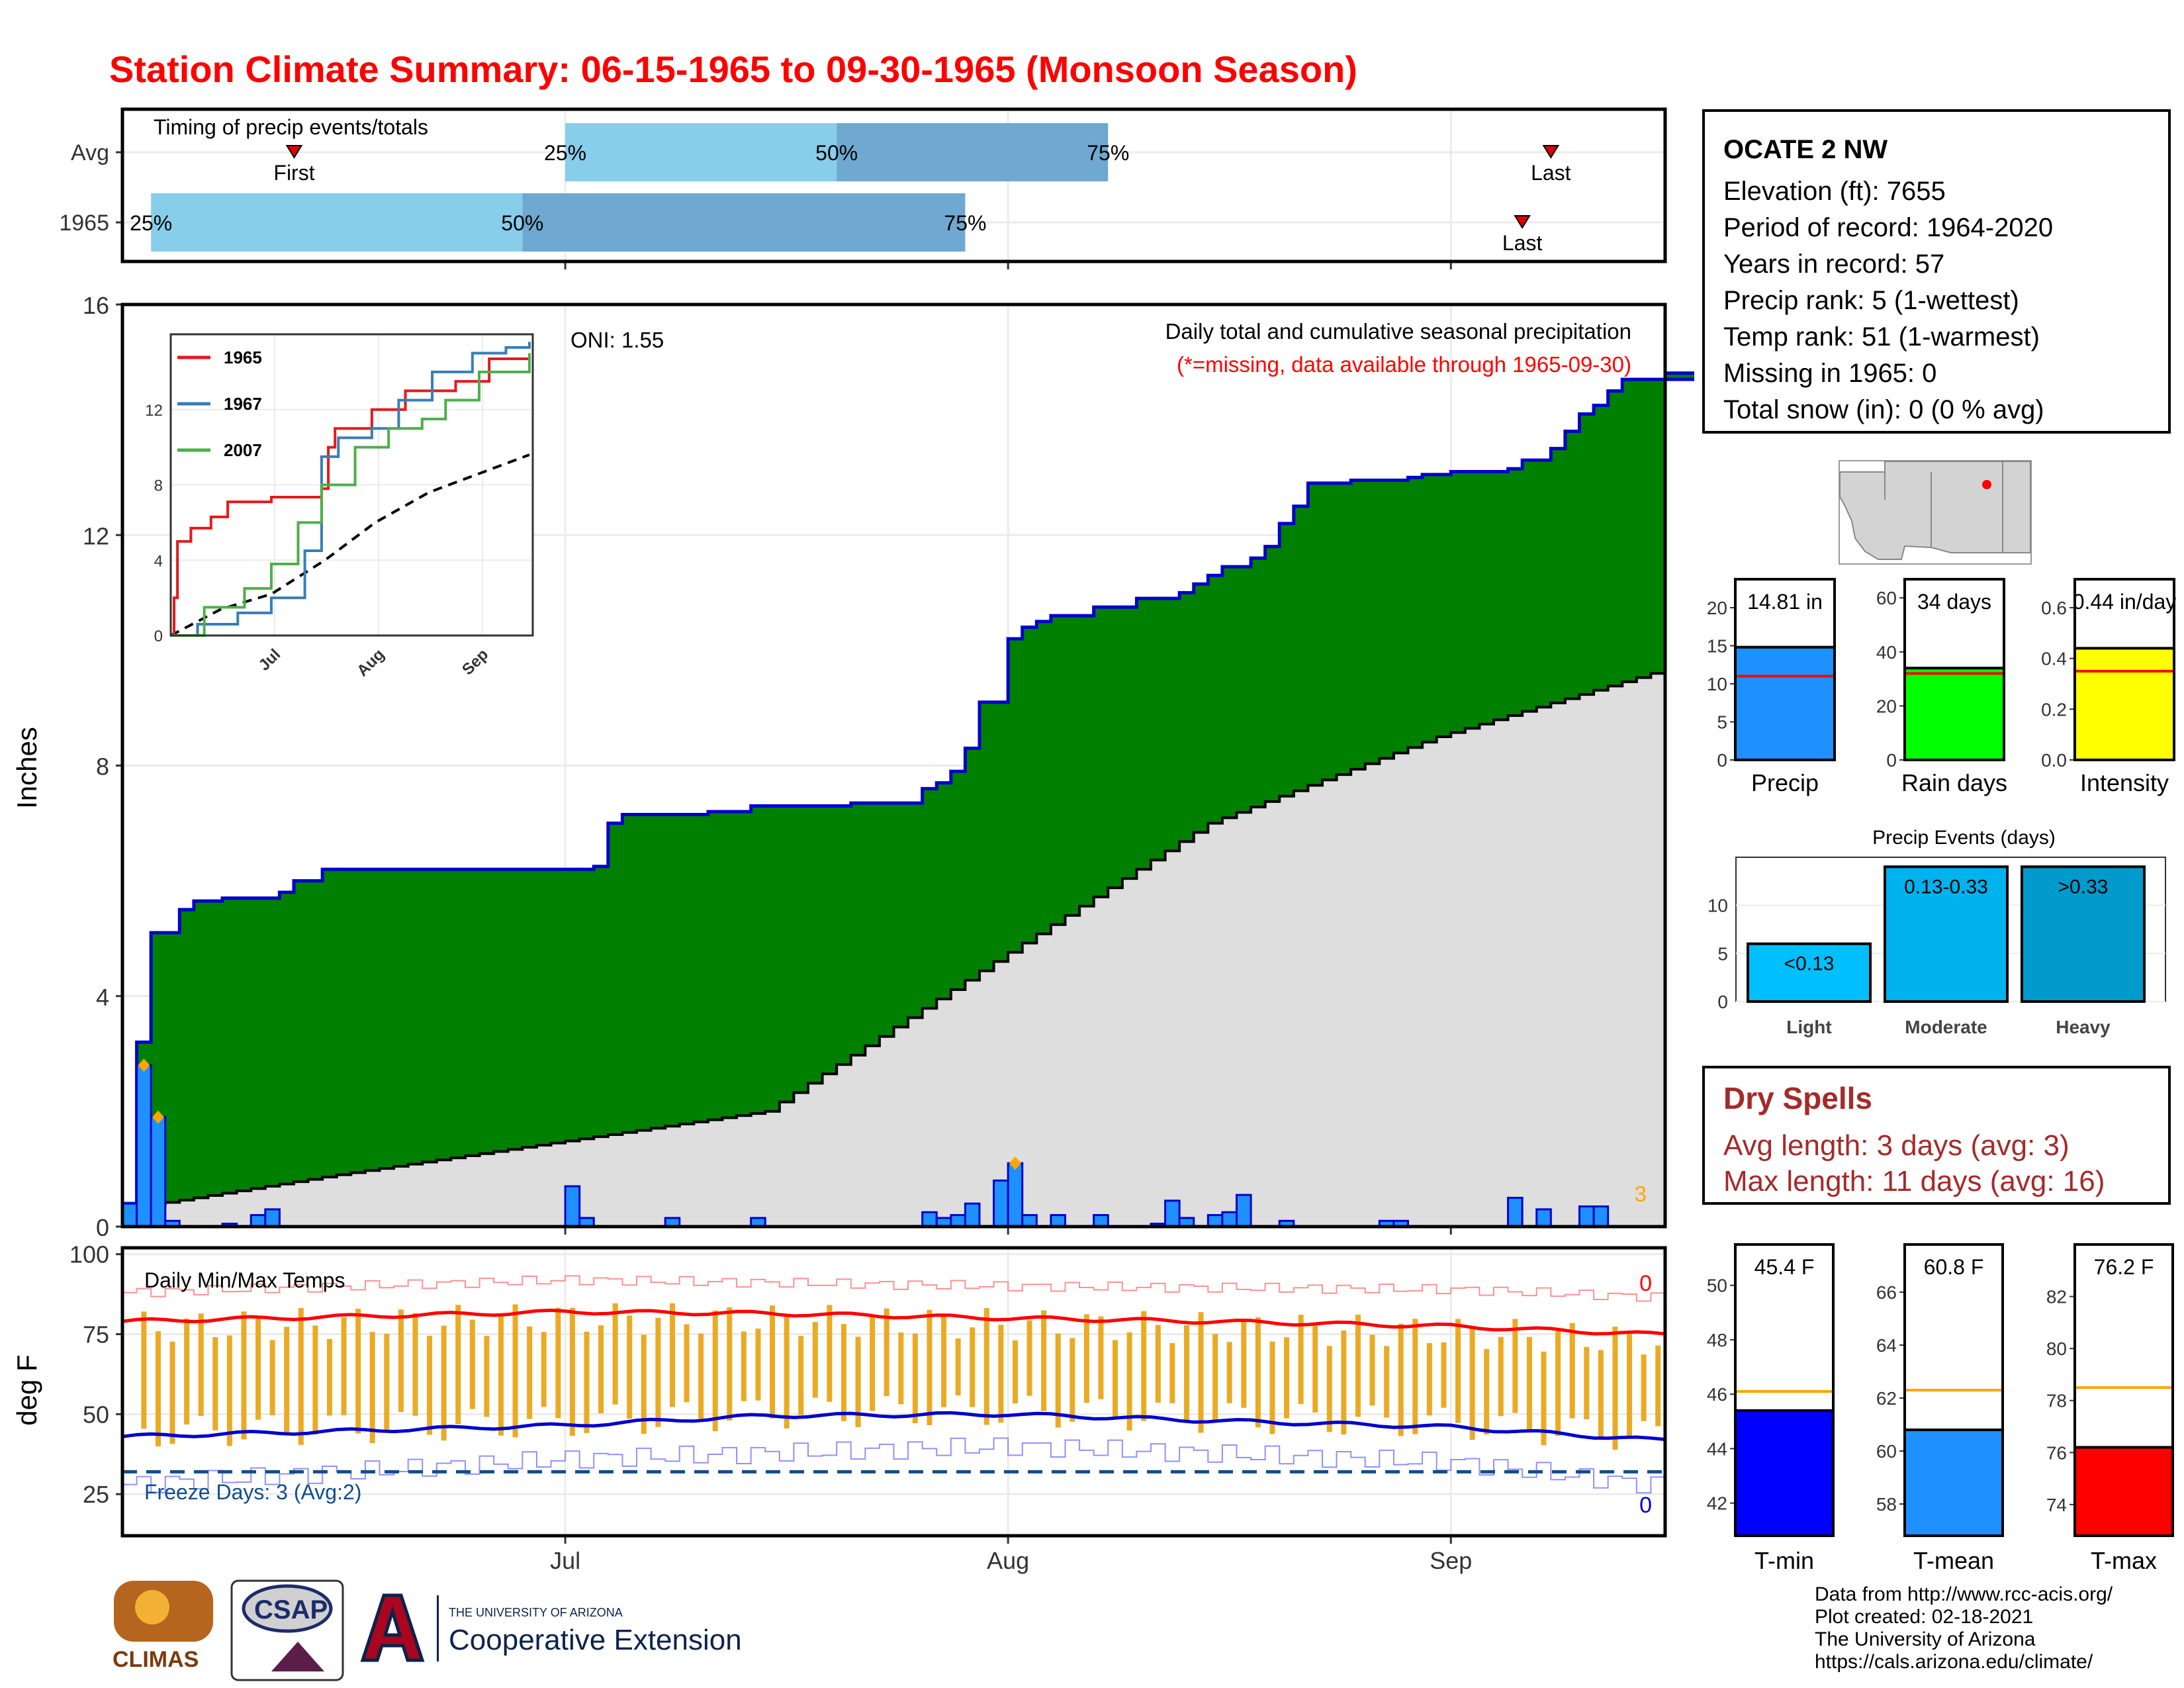  I want to click on inset-legend-label: 1967, so click(243, 404).